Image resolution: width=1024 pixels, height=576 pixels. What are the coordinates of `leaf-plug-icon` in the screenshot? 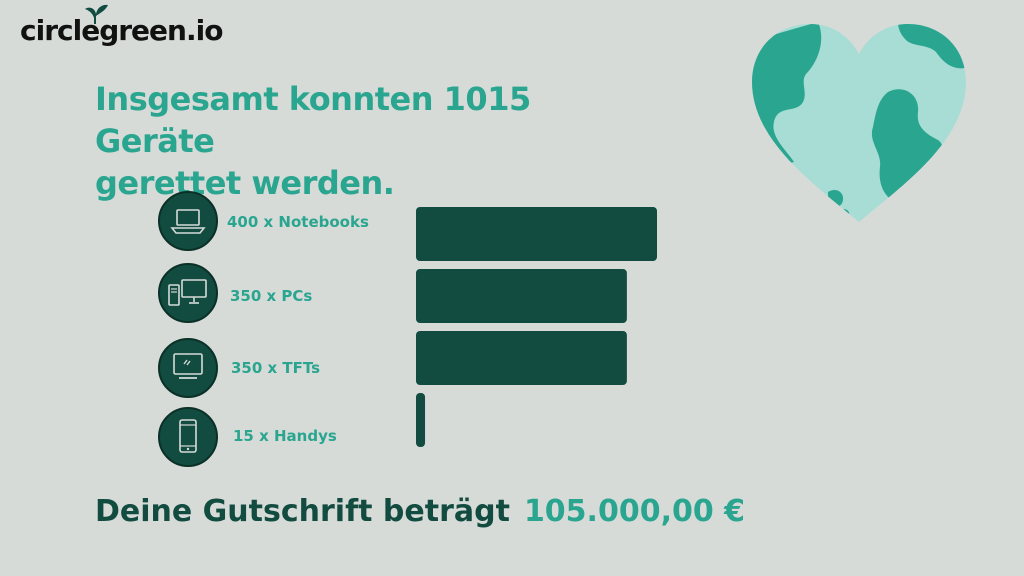 It's located at (96, 14).